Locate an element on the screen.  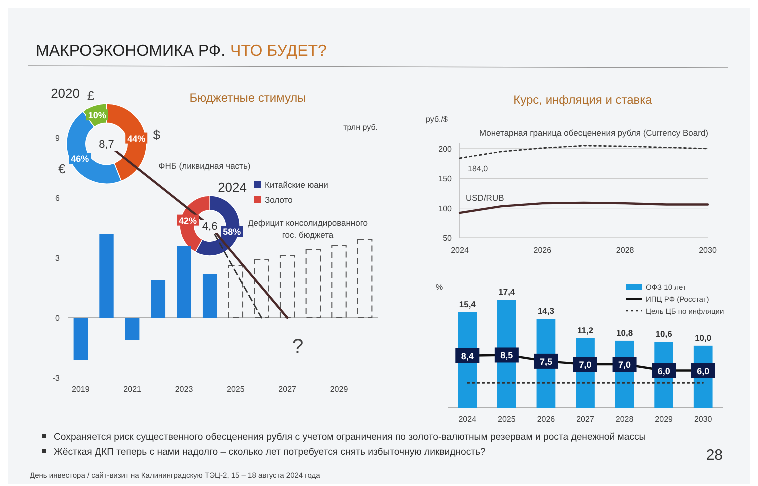
annotation: ? is located at coordinates (298, 347).